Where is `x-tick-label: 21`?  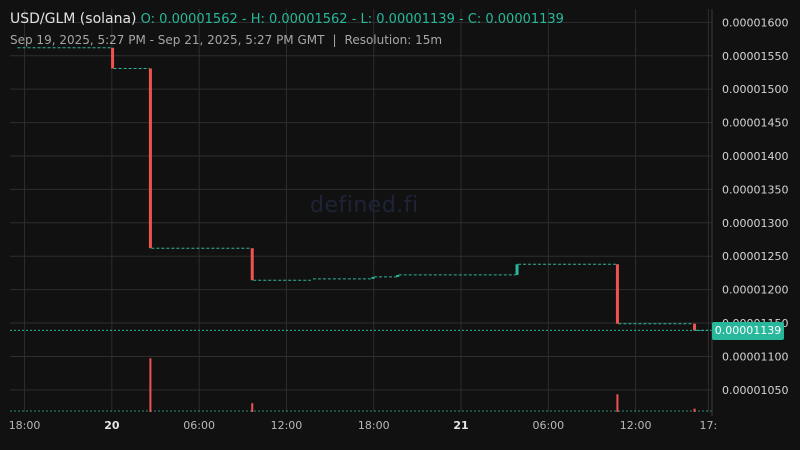 x-tick-label: 21 is located at coordinates (460, 425).